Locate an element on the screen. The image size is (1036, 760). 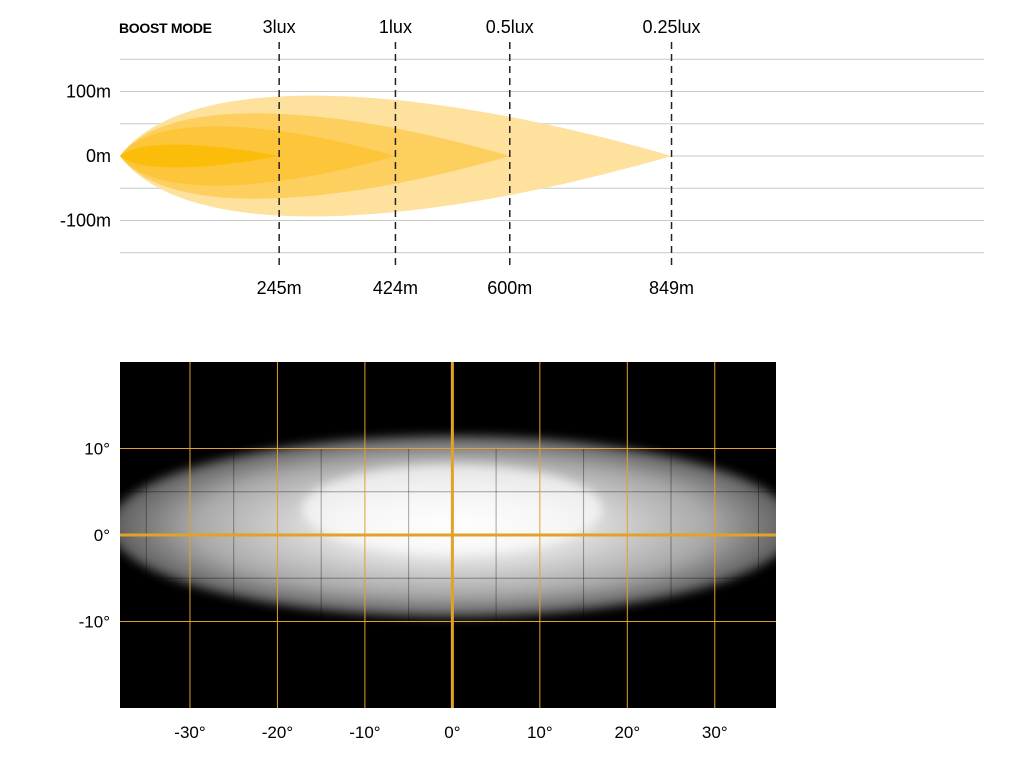
lux-label: 3lux is located at coordinates (279, 27).